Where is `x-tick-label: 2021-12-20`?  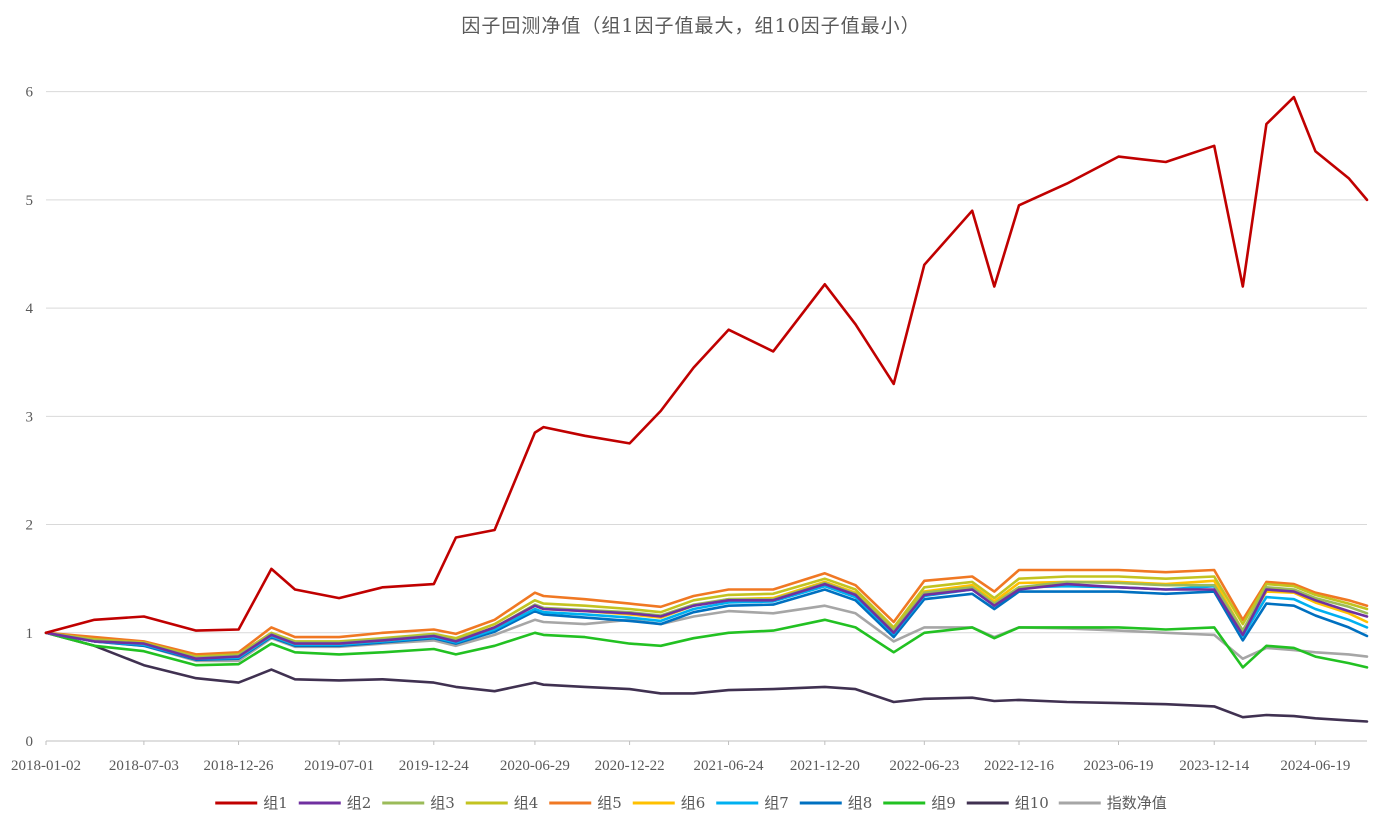 x-tick-label: 2021-12-20 is located at coordinates (825, 766).